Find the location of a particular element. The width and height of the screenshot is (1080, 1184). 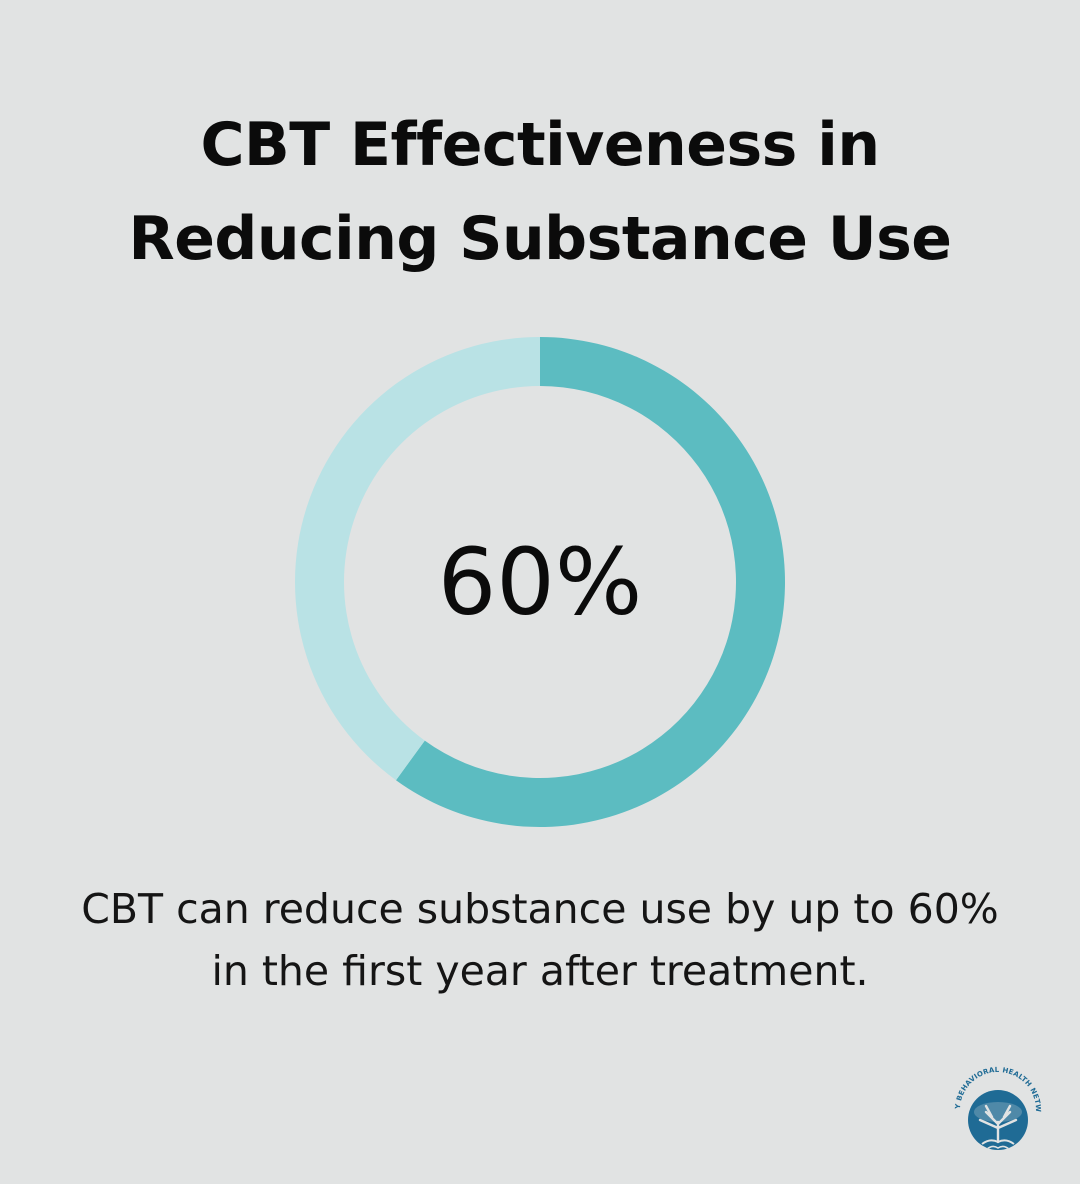

amity-logo: AMITY BEHAVIORAL HEALTH NETWORK is located at coordinates (996, 1107).